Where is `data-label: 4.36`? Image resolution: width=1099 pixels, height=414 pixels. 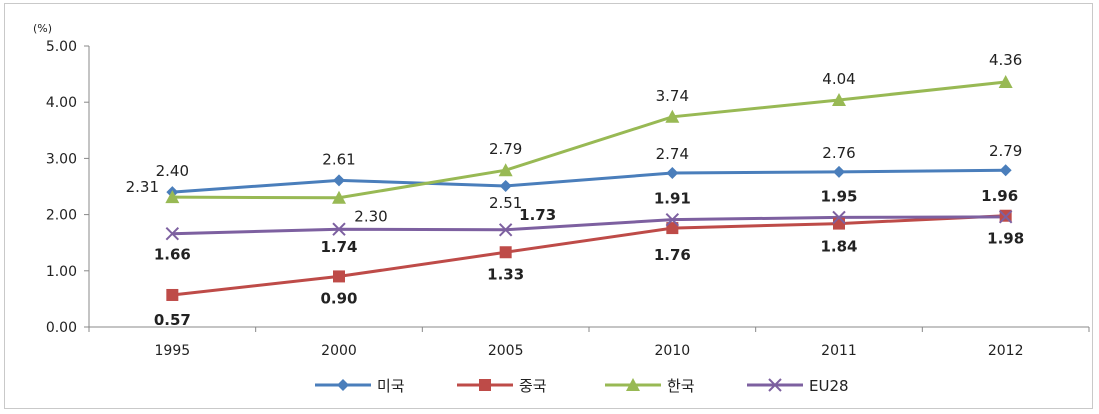
data-label: 4.36 is located at coordinates (1005, 60).